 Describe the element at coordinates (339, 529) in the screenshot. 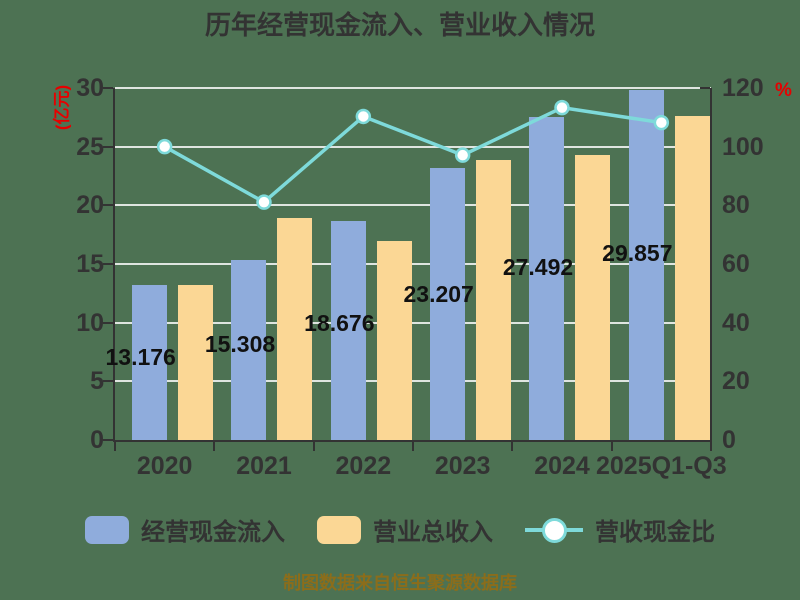

I see `legend-swatch-orange-icon` at that location.